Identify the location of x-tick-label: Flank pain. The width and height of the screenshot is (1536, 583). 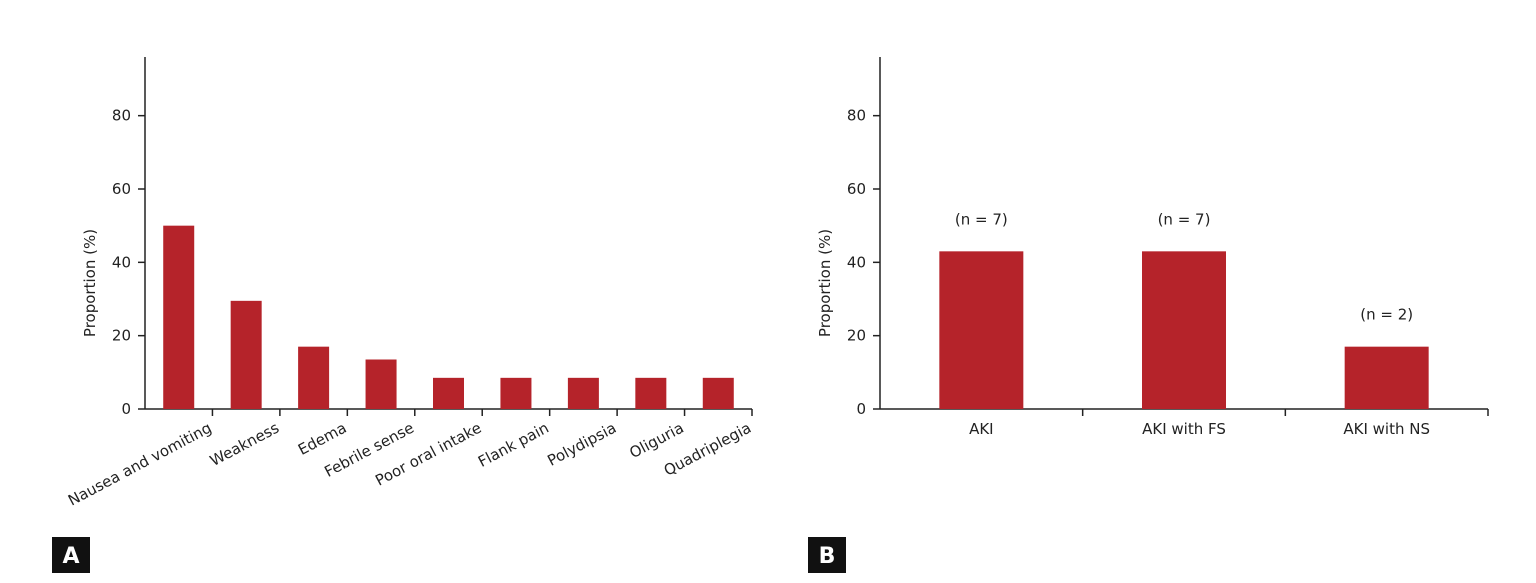
(513, 445).